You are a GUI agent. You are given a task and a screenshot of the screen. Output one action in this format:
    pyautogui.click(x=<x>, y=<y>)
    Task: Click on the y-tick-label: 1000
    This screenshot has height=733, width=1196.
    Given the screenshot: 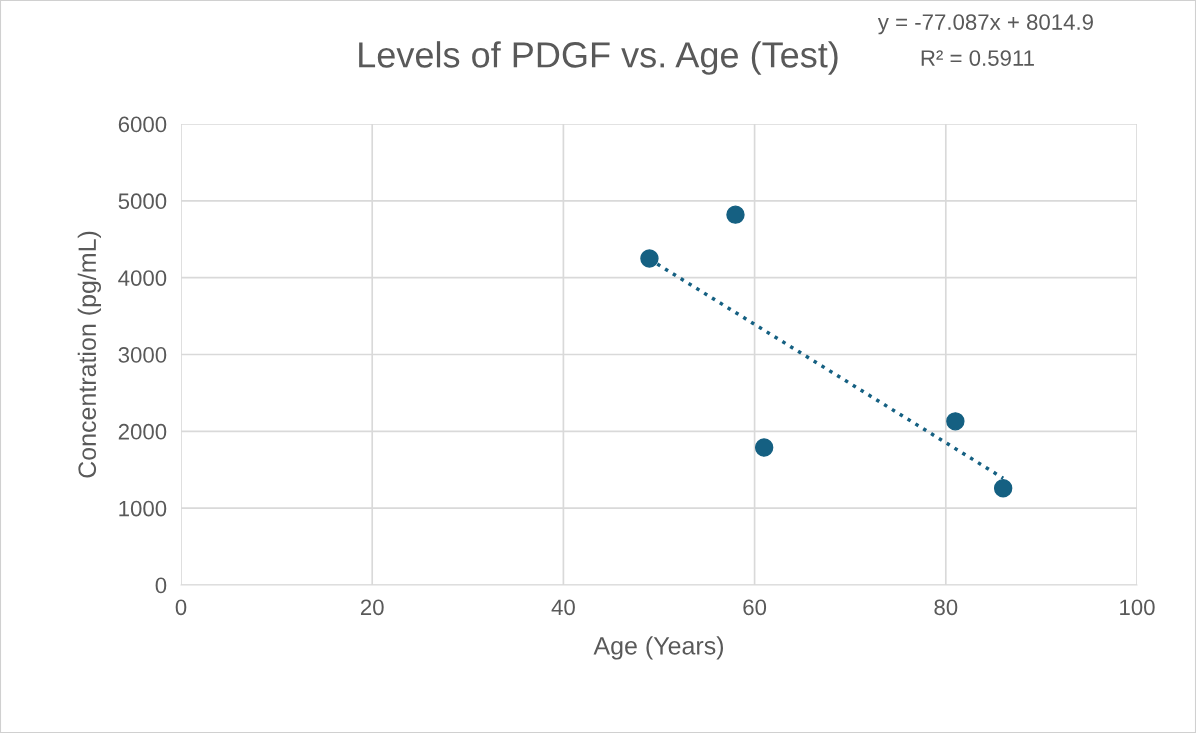 What is the action you would take?
    pyautogui.click(x=143, y=508)
    